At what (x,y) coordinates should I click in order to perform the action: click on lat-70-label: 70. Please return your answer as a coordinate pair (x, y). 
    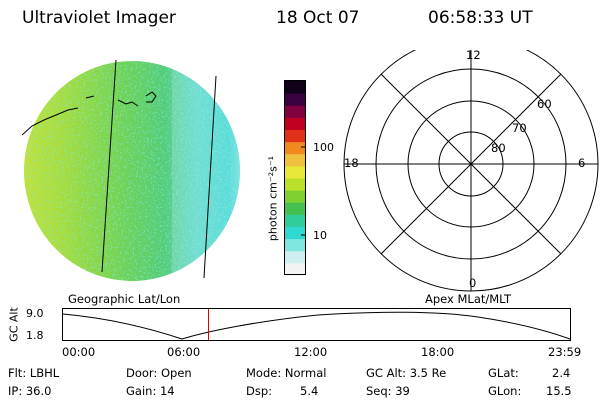
    Looking at the image, I should click on (519, 128).